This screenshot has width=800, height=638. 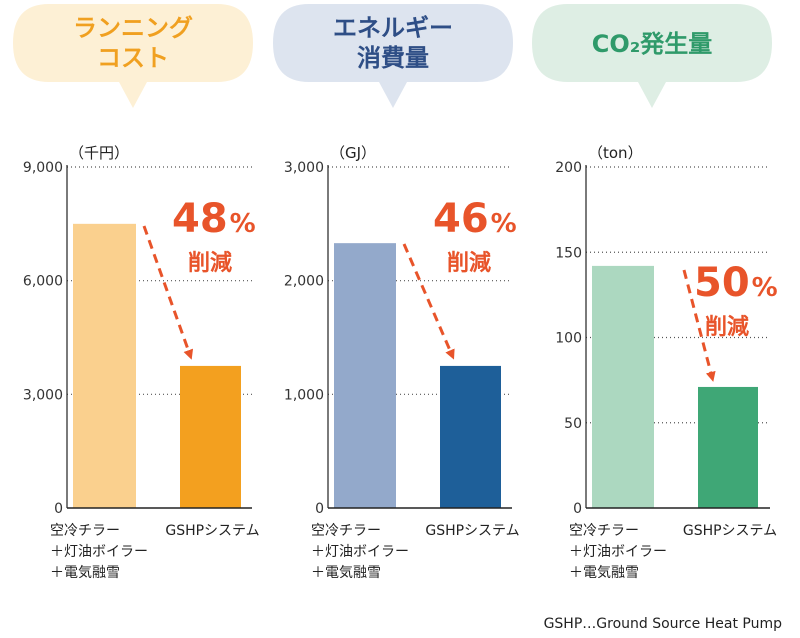 What do you see at coordinates (652, 44) in the screenshot?
I see `title-line: CO₂発生量` at bounding box center [652, 44].